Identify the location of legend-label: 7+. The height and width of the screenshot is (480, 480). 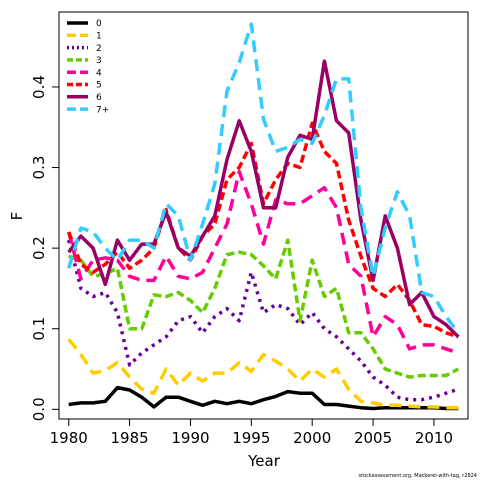
(102, 110).